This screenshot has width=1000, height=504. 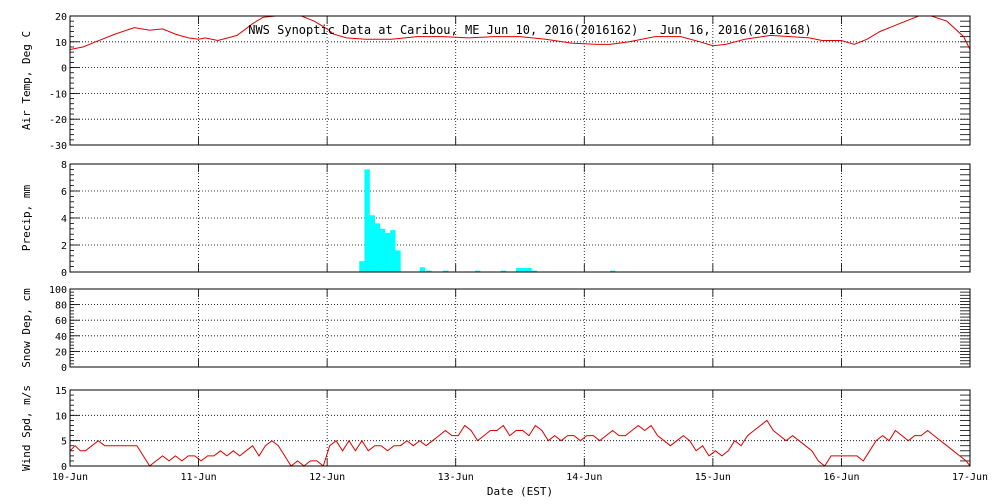 I want to click on y-tick-label: 4, so click(x=64, y=219).